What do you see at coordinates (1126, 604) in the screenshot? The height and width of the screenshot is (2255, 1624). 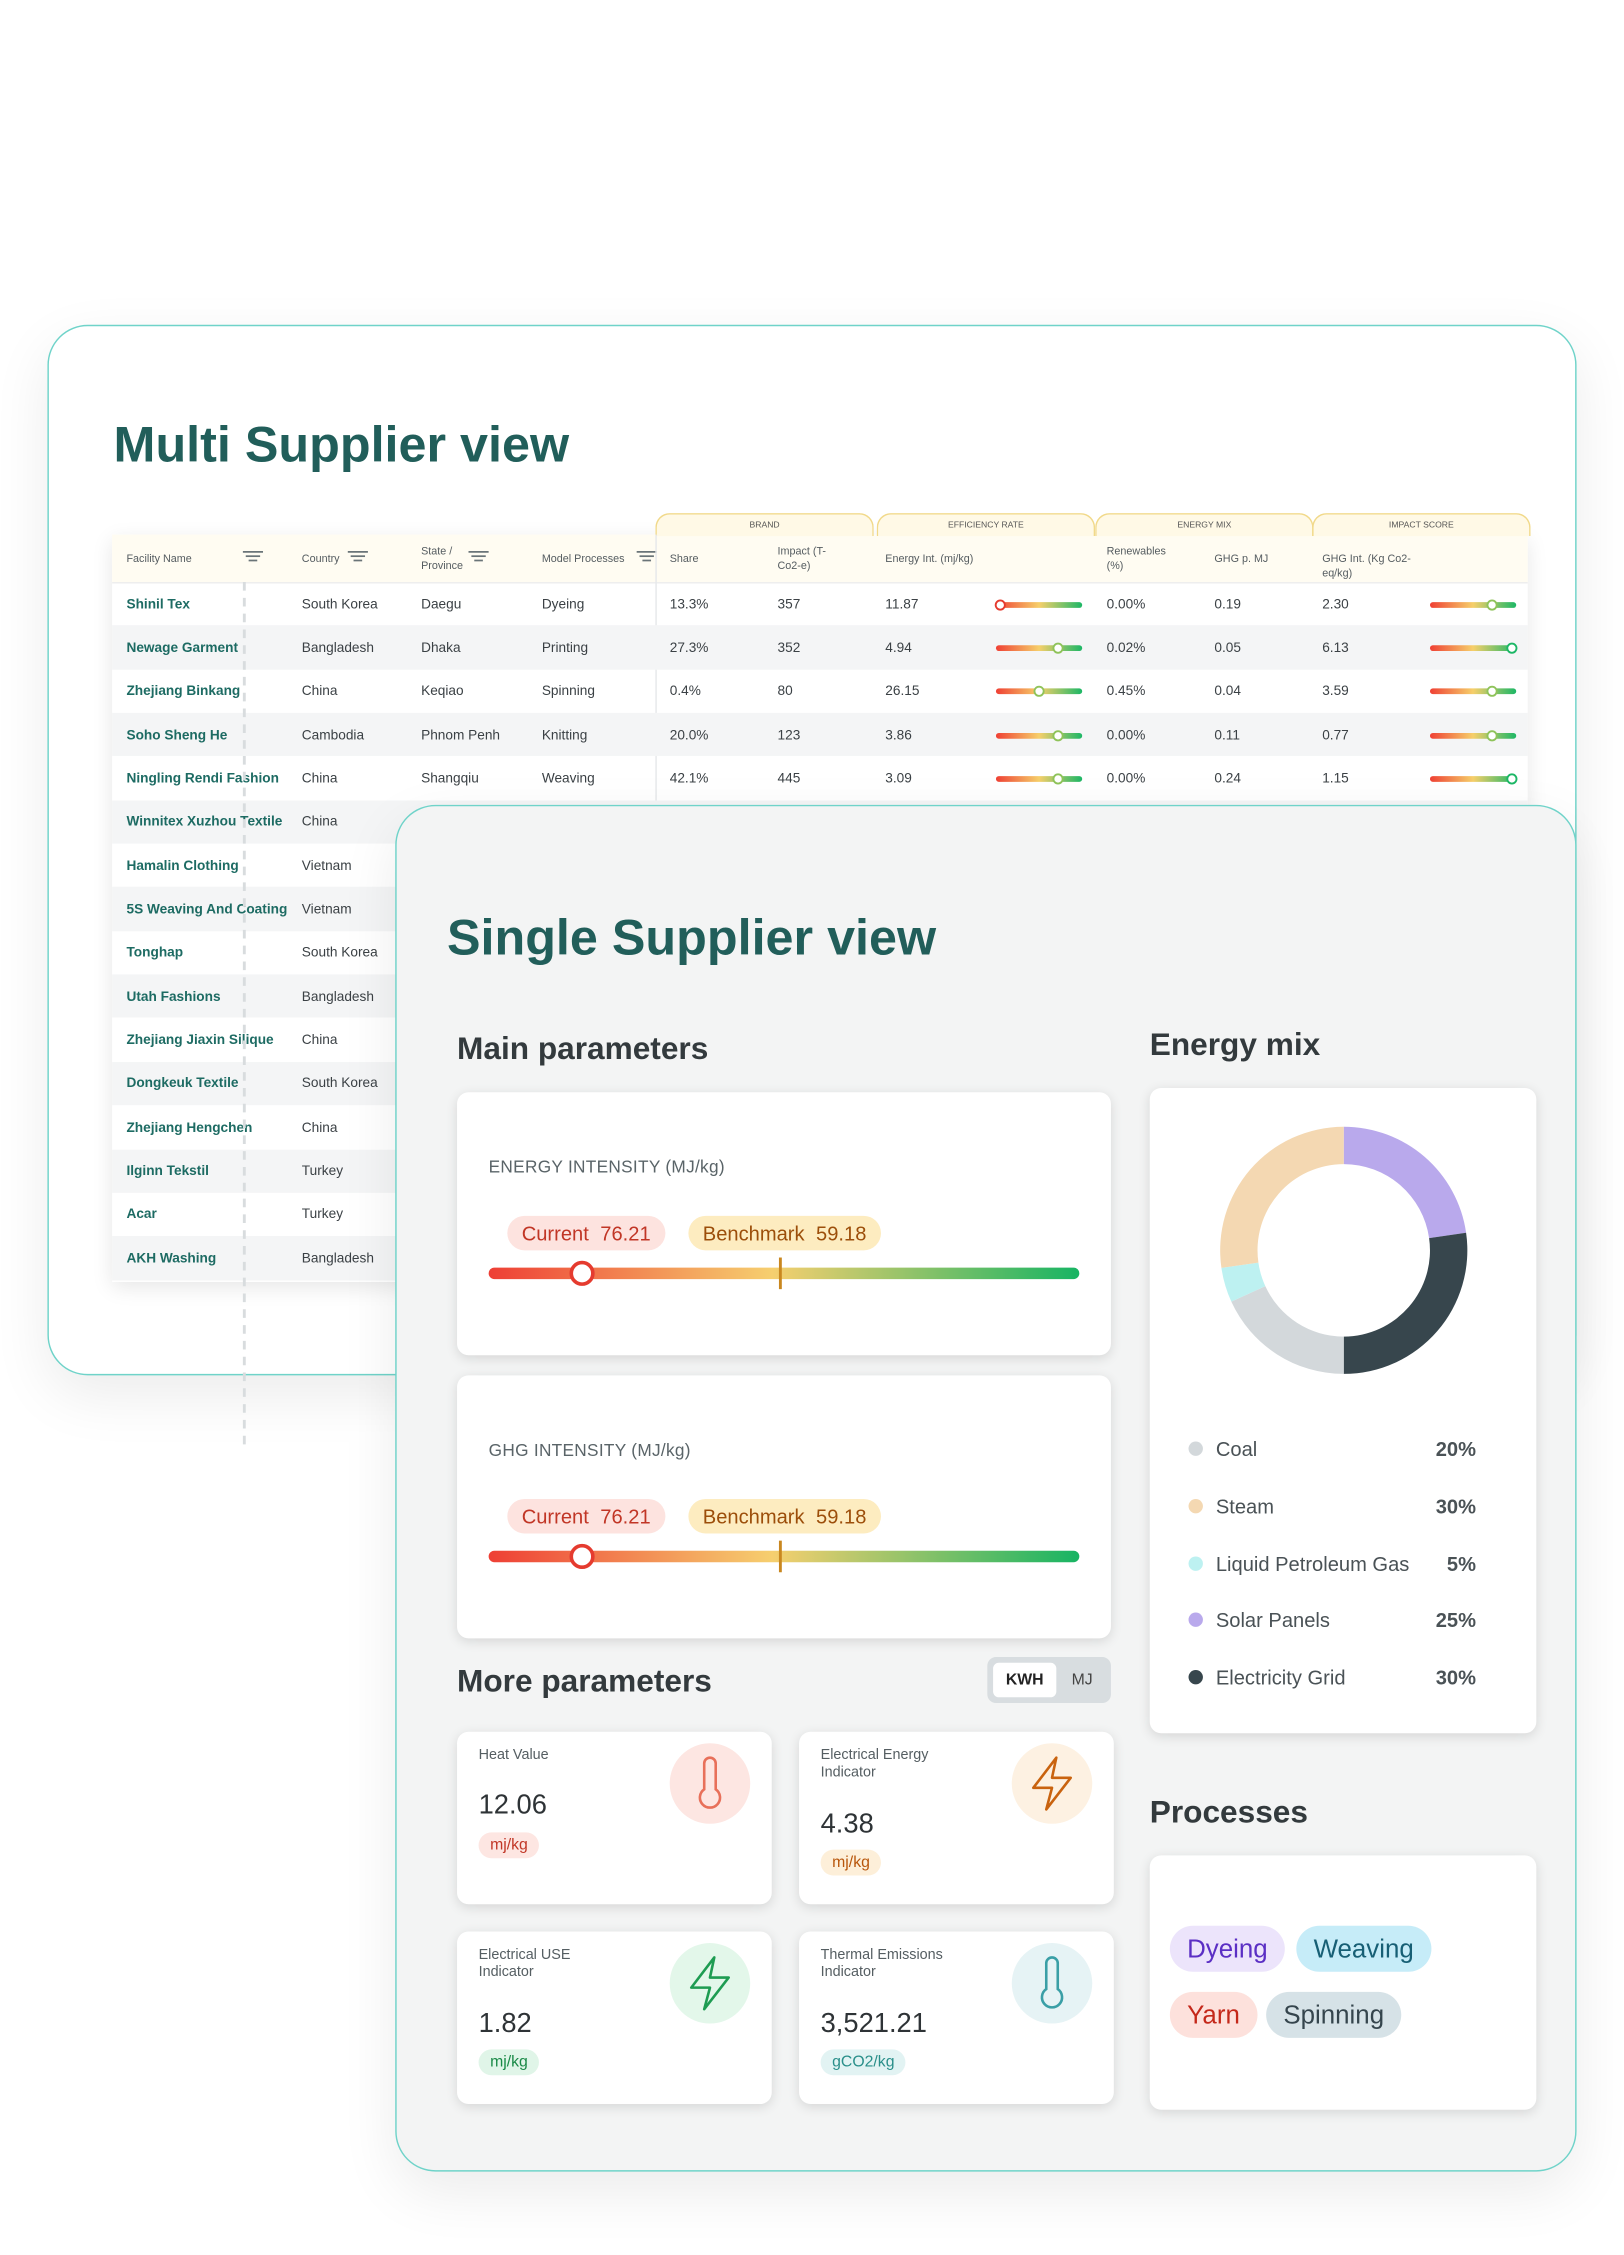 I see `table-cell: 0.00%` at bounding box center [1126, 604].